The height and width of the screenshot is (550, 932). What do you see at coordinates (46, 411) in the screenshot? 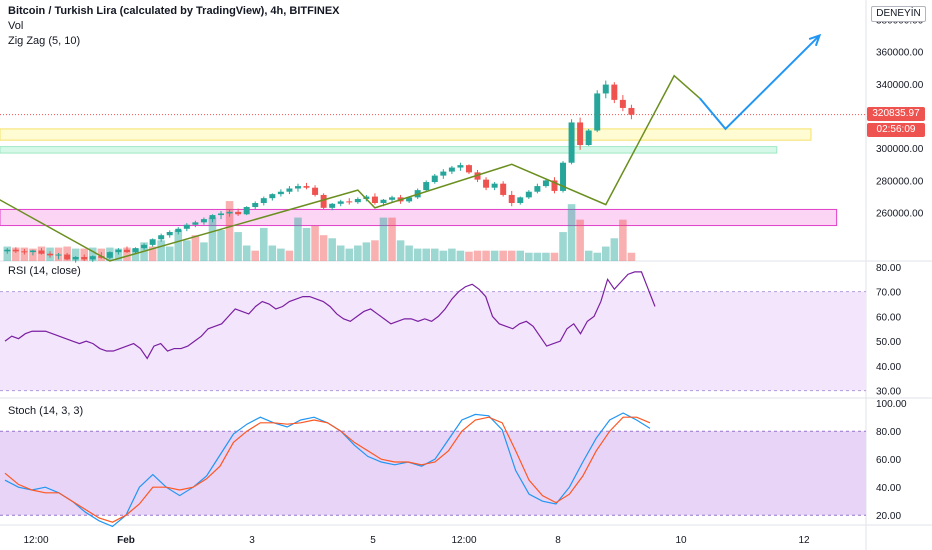
I see `stoch-pane-title: Stoch (14, 3, 3)` at bounding box center [46, 411].